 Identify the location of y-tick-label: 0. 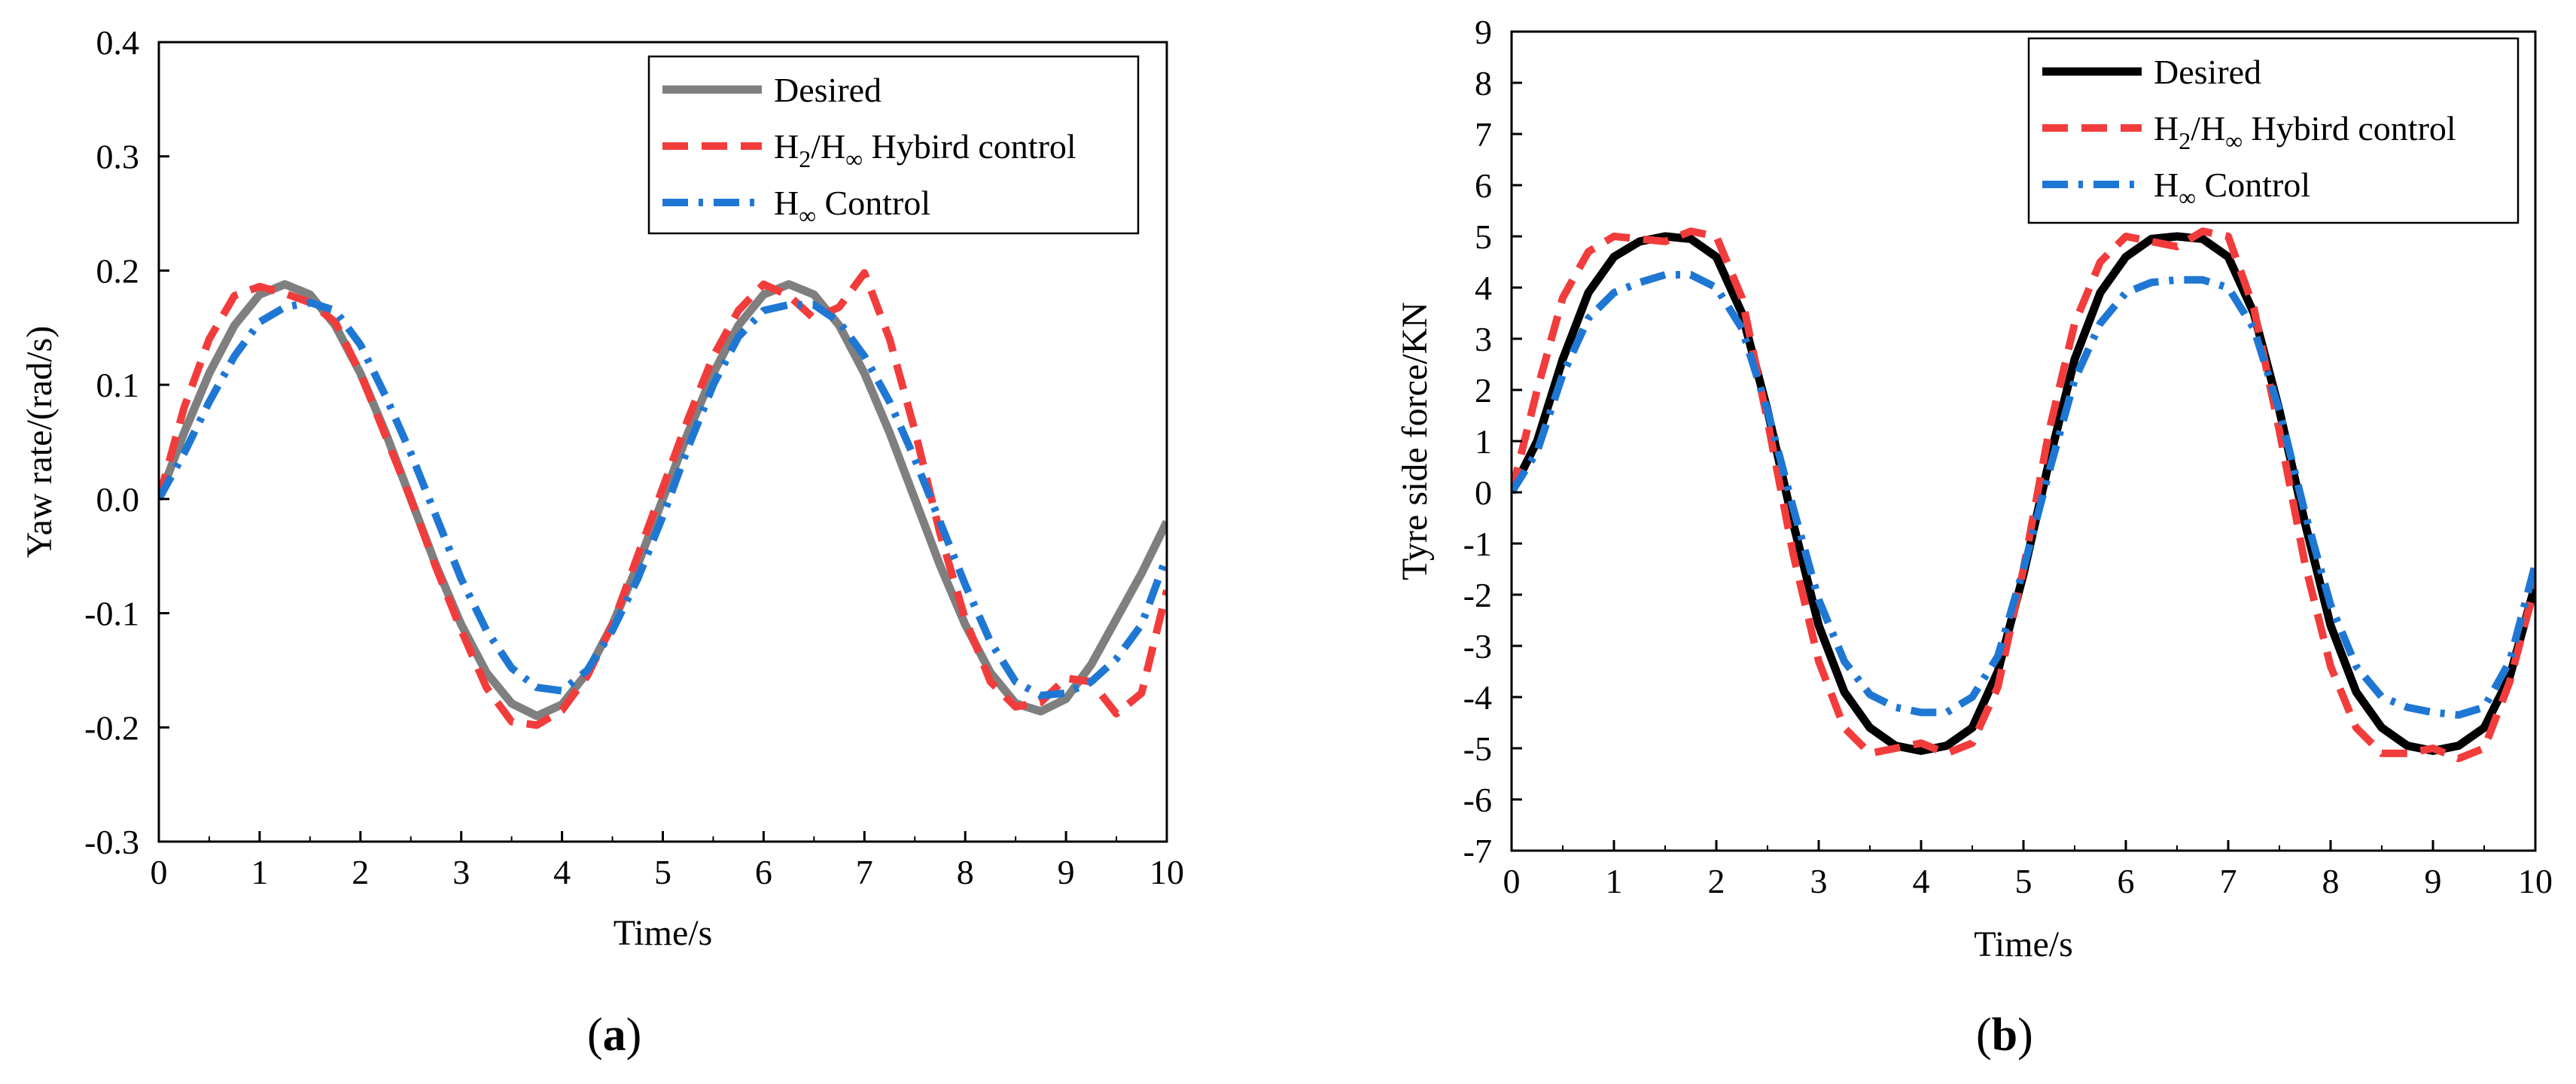
(1484, 492).